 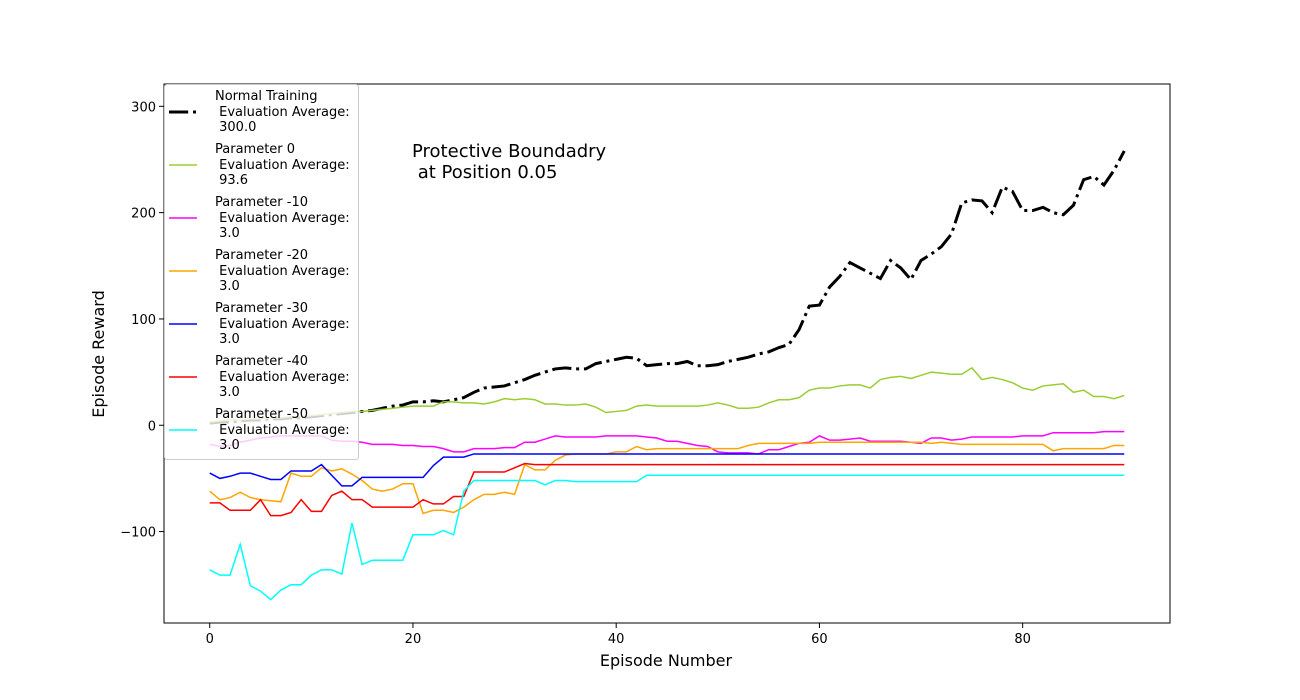 What do you see at coordinates (282, 377) in the screenshot?
I see `legend-label: Parameter -40 Evaluation Average: 3.0` at bounding box center [282, 377].